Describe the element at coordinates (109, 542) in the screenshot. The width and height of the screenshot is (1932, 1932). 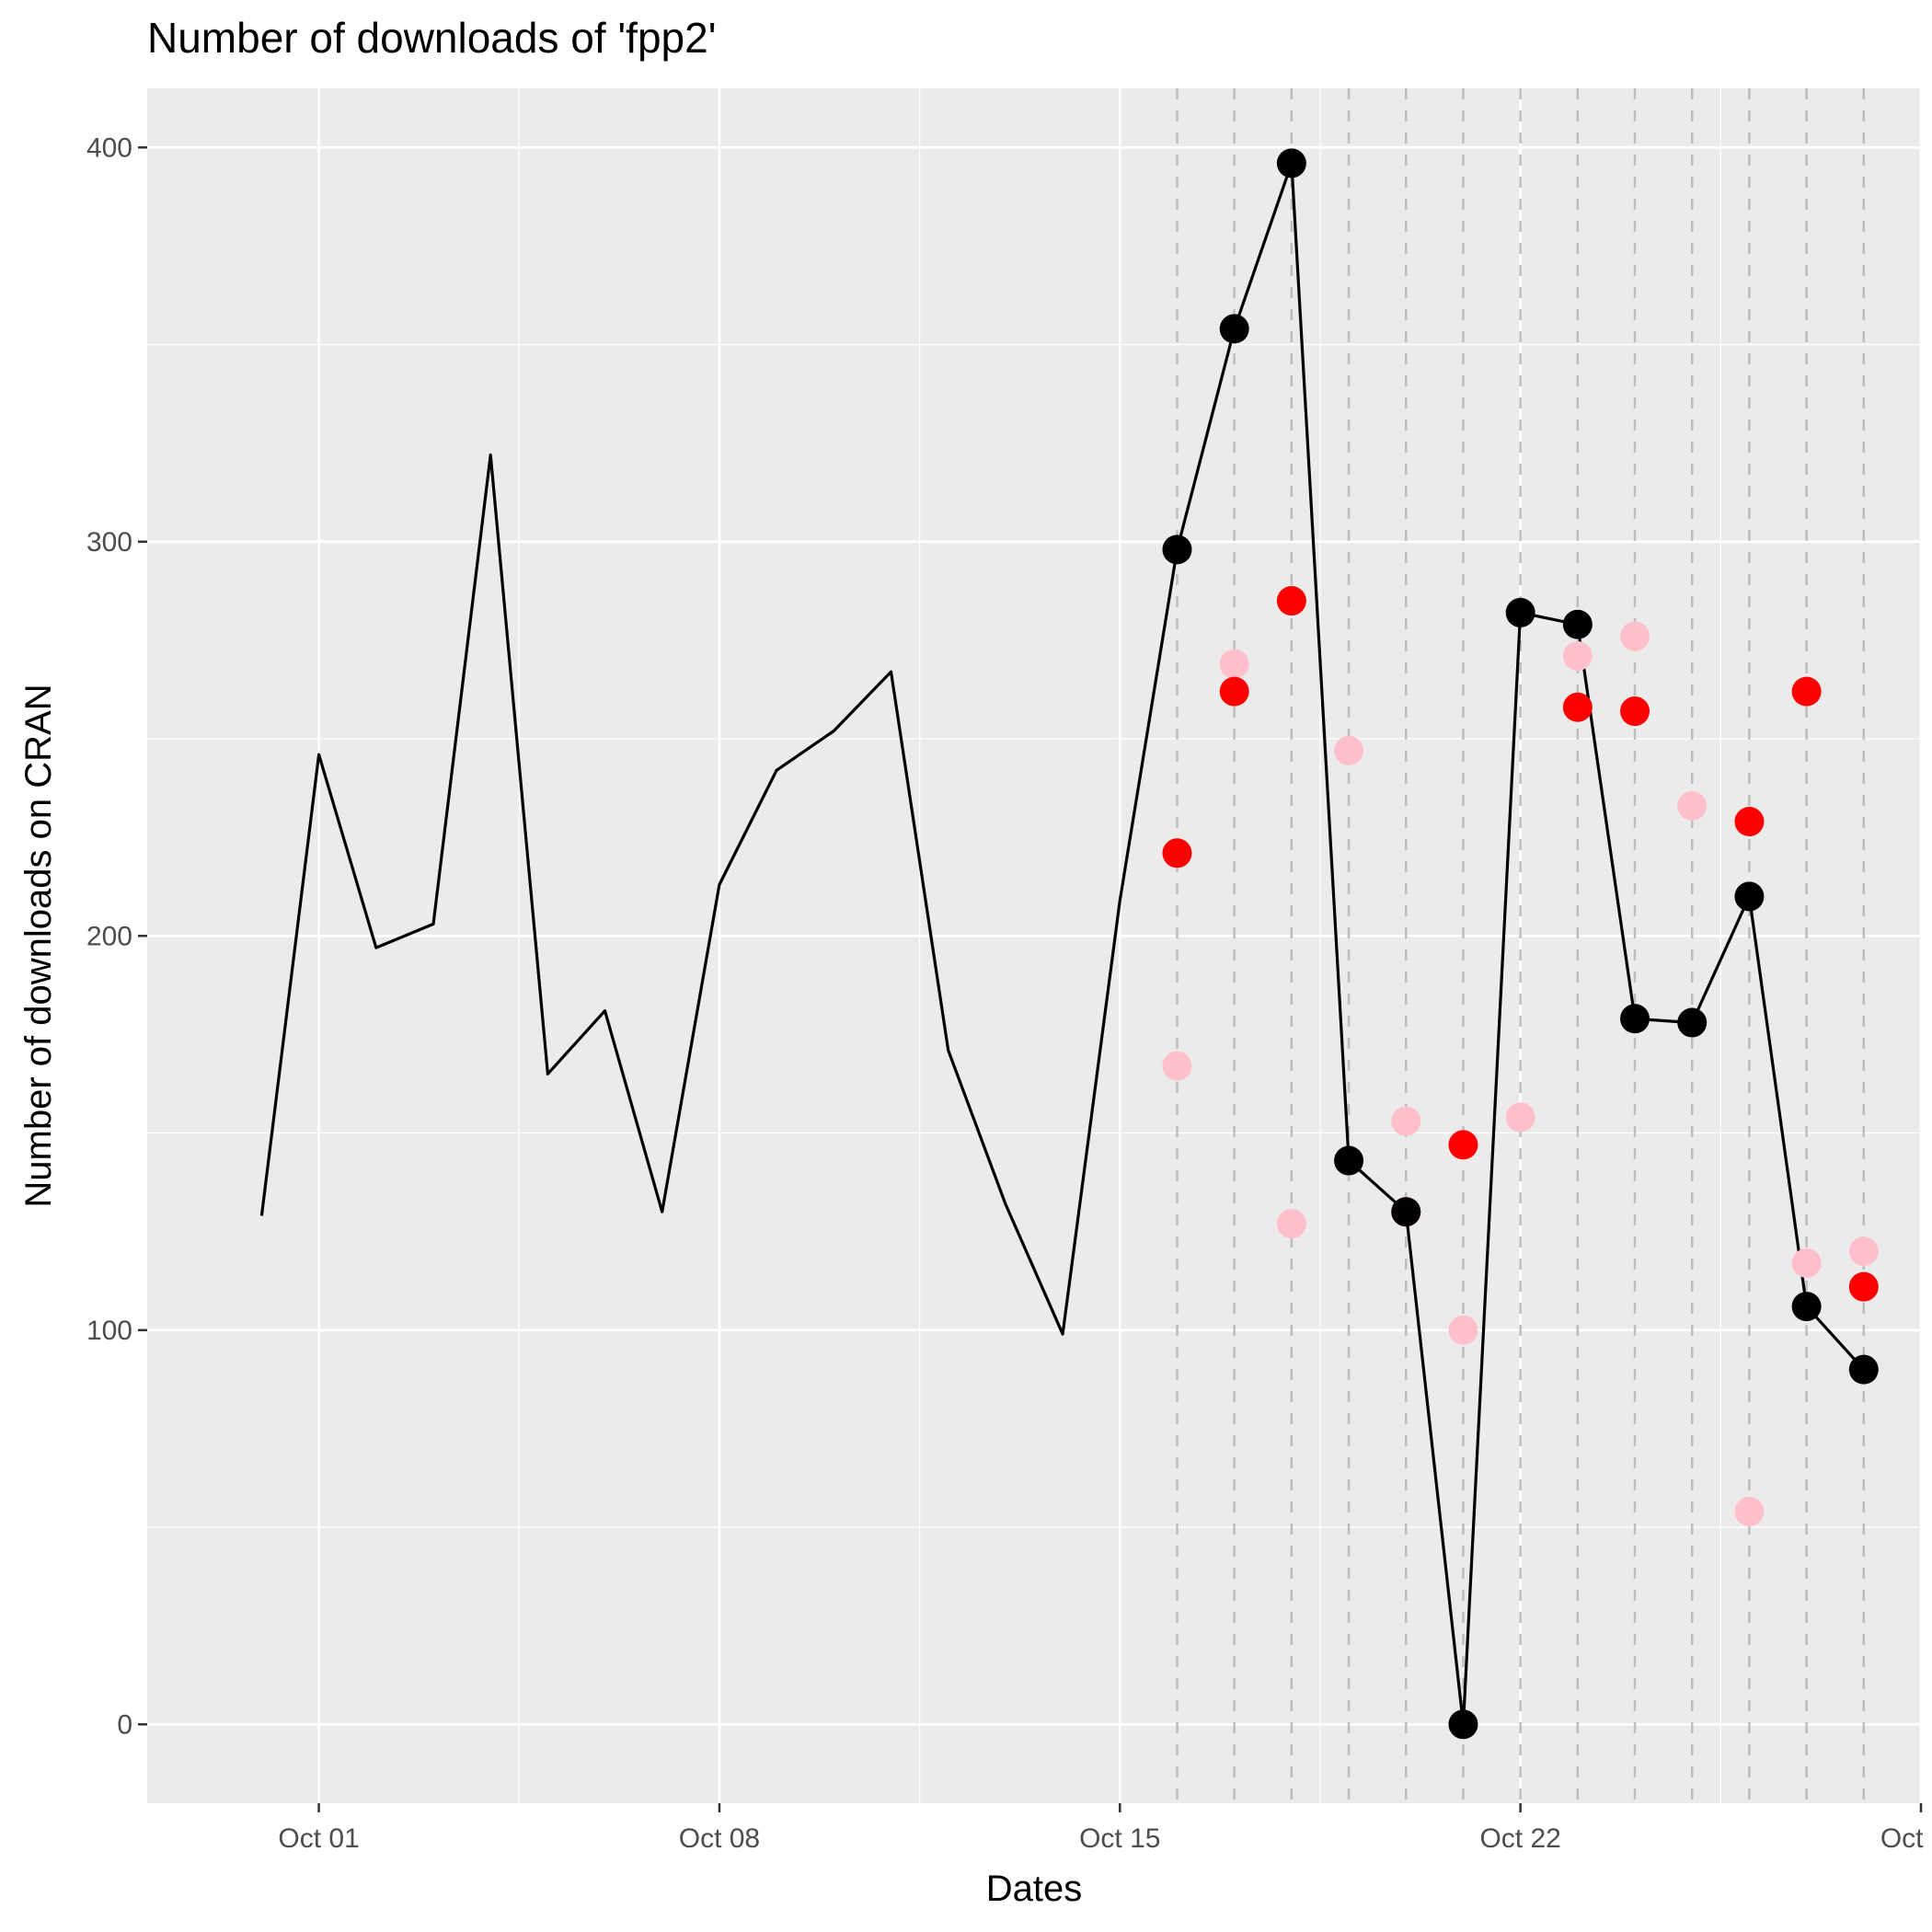
I see `y-tick-label: 300` at that location.